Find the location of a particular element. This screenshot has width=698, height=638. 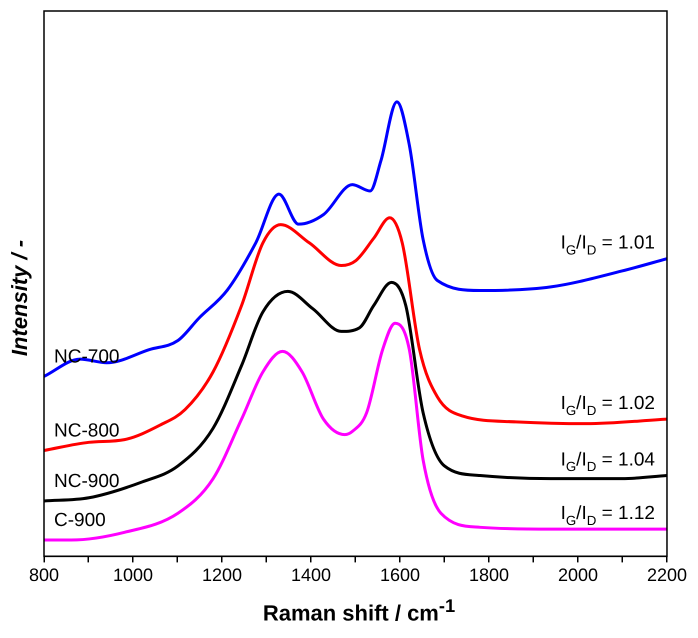

series-label: NC-900 is located at coordinates (87, 481).